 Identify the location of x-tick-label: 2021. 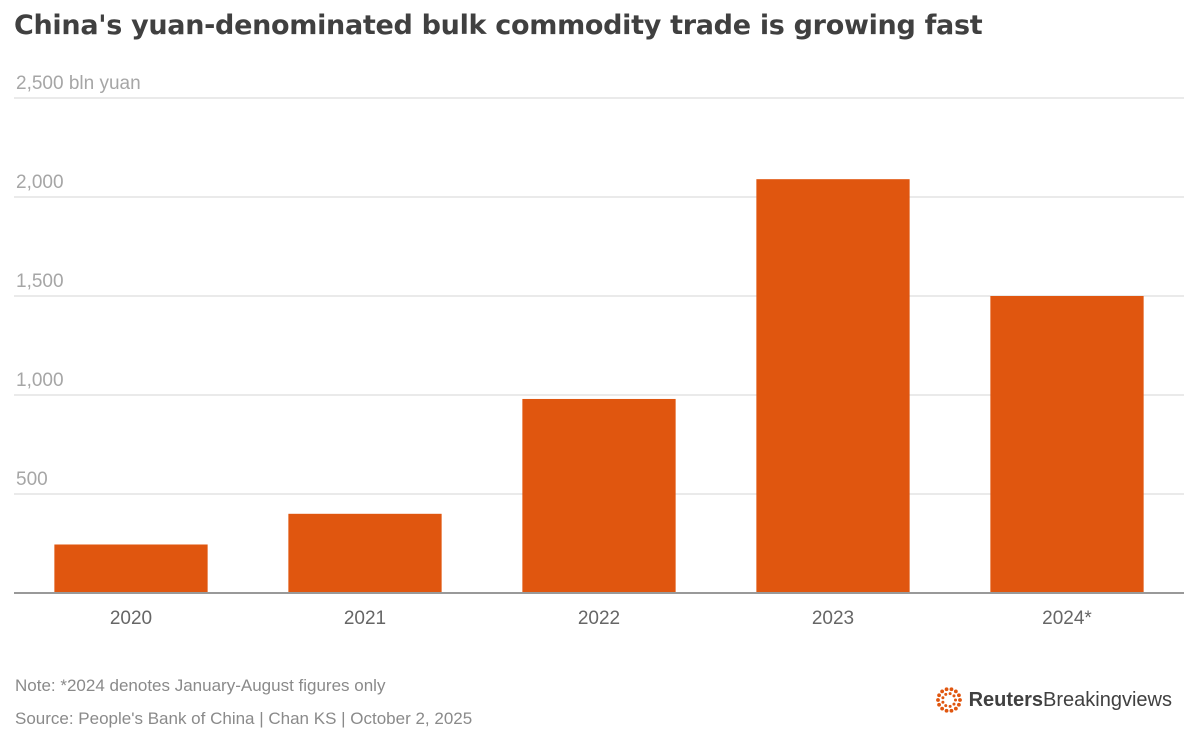
(365, 618).